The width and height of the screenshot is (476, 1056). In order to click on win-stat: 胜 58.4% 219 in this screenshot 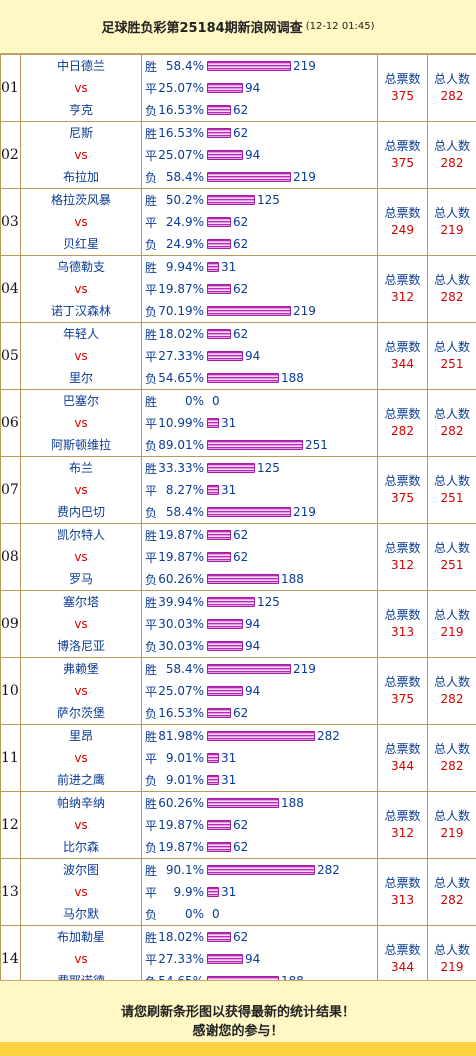, I will do `click(259, 66)`.